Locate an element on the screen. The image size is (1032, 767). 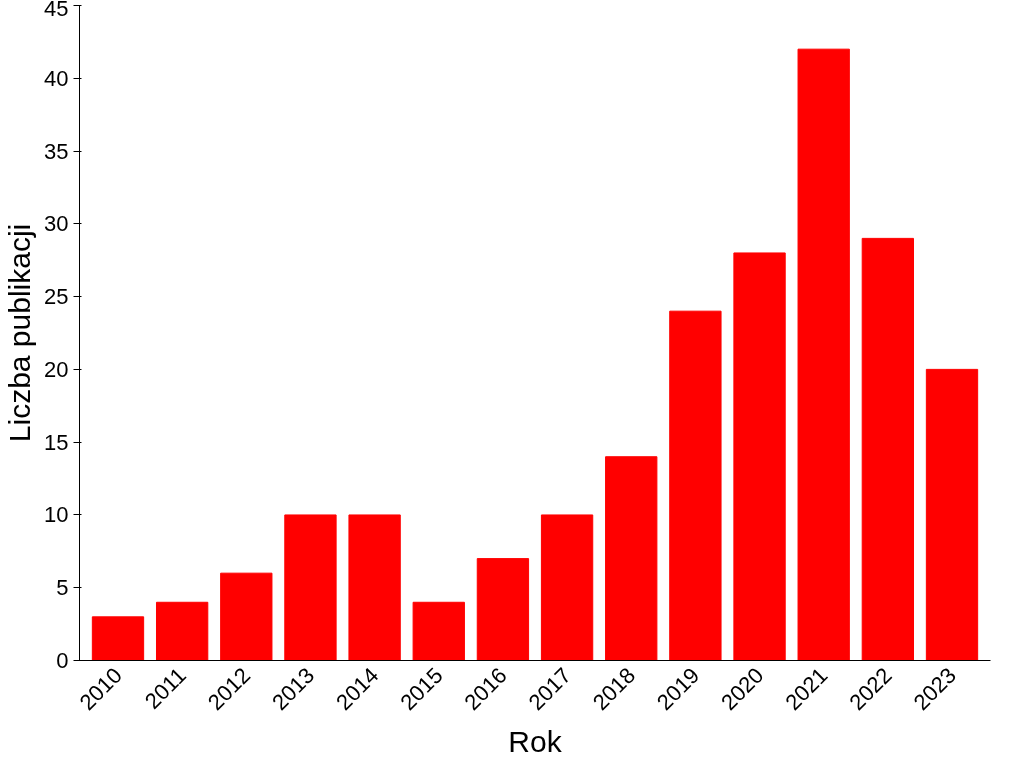
x-axis-title: Rok is located at coordinates (535, 741).